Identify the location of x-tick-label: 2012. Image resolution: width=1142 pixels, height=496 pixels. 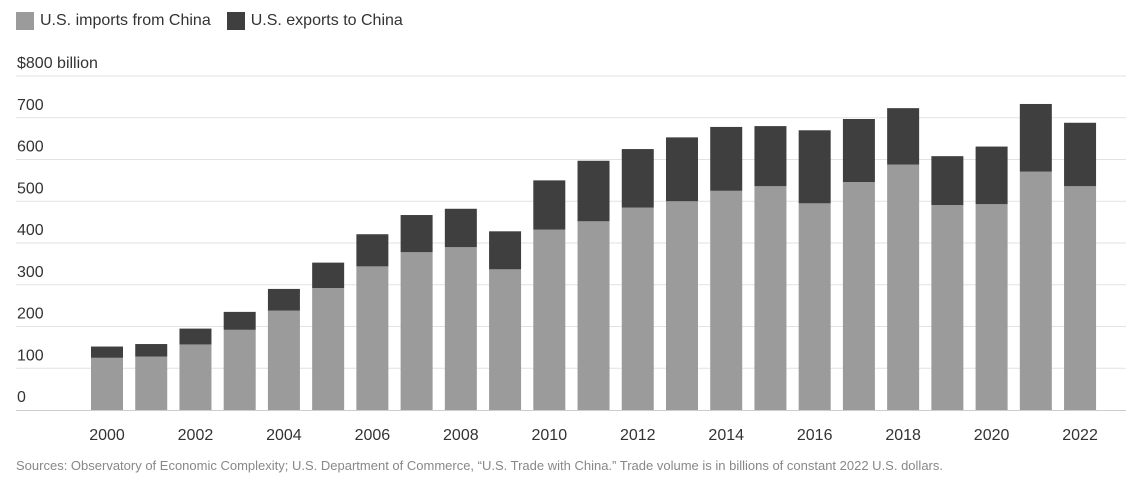
(638, 435).